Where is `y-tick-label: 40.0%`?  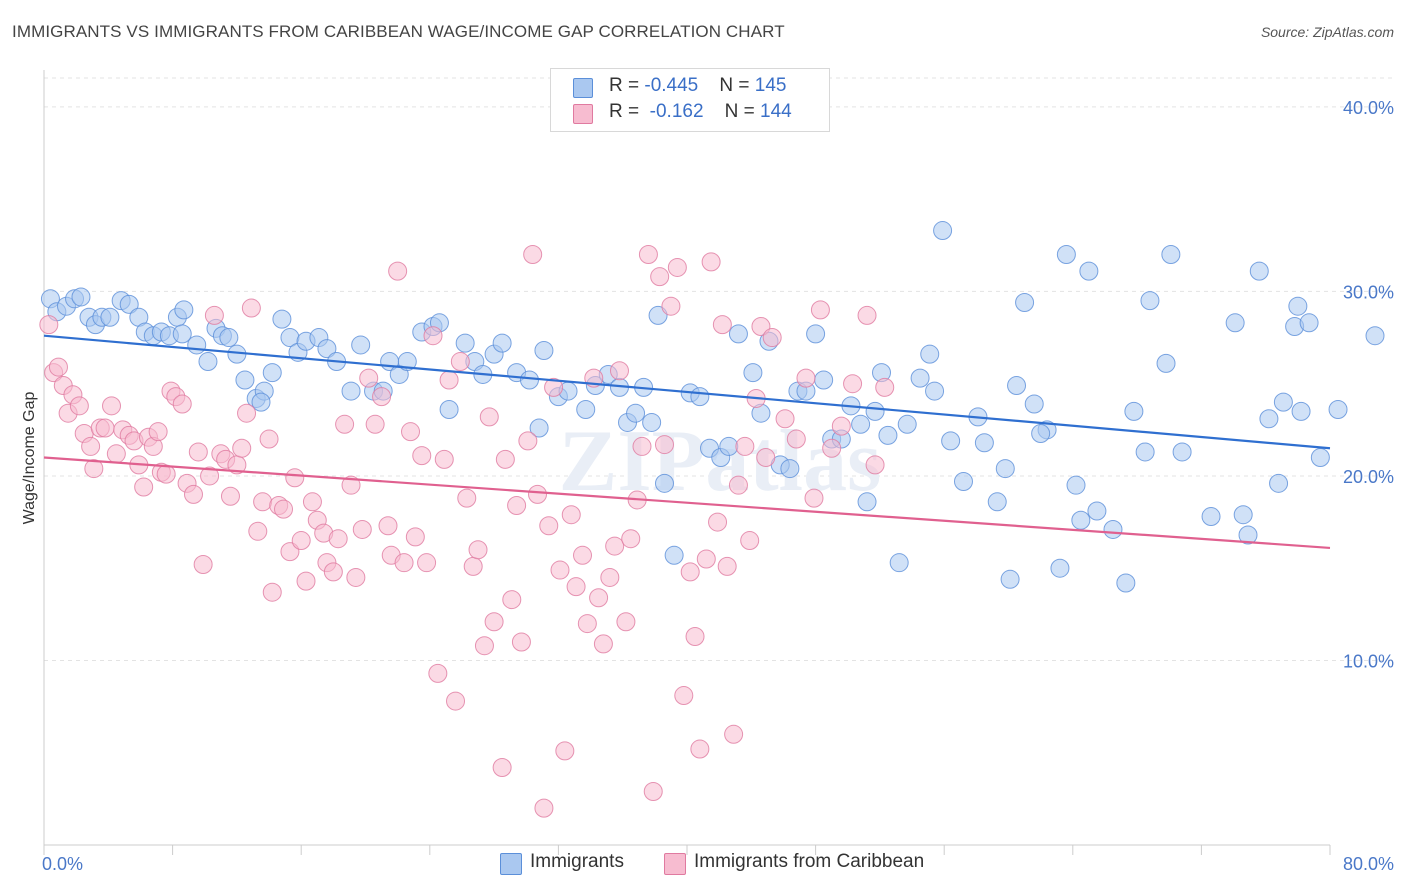
y-tick-label: 40.0% is located at coordinates (1368, 108).